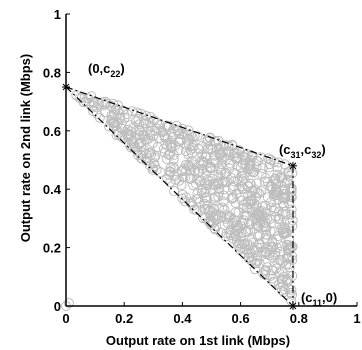  Describe the element at coordinates (57, 14) in the screenshot. I see `y-tick-label: 1` at that location.